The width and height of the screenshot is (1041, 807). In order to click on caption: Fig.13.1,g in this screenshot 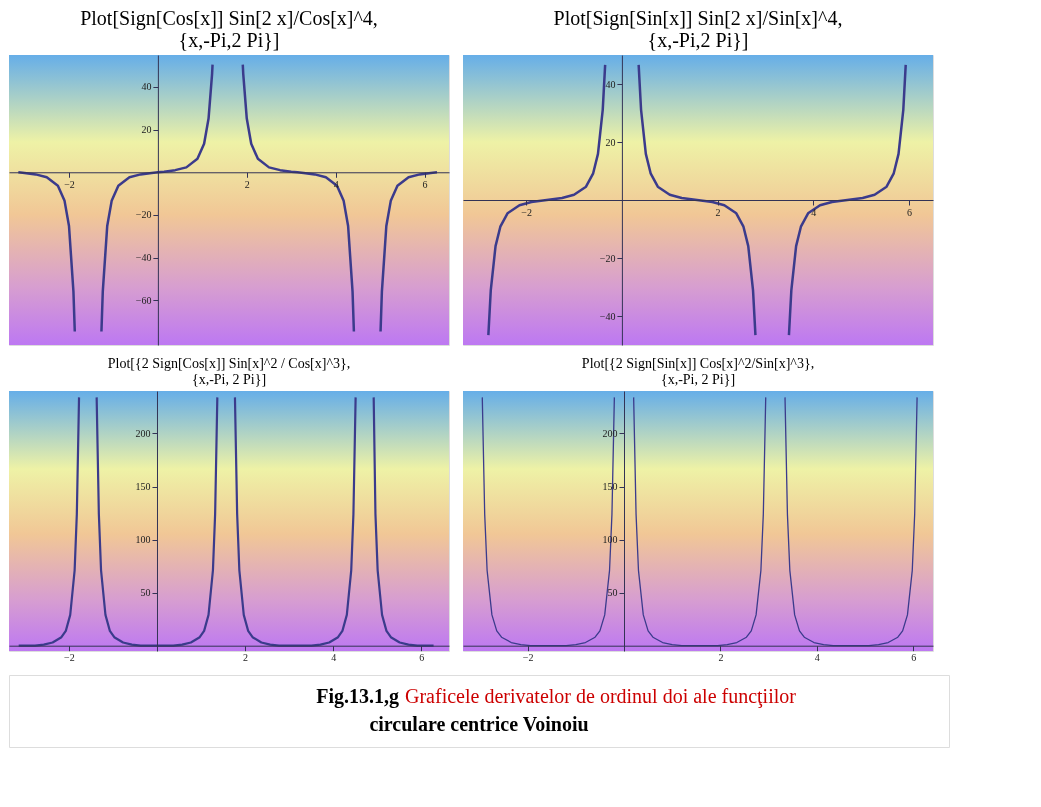, I will do `click(357, 696)`.